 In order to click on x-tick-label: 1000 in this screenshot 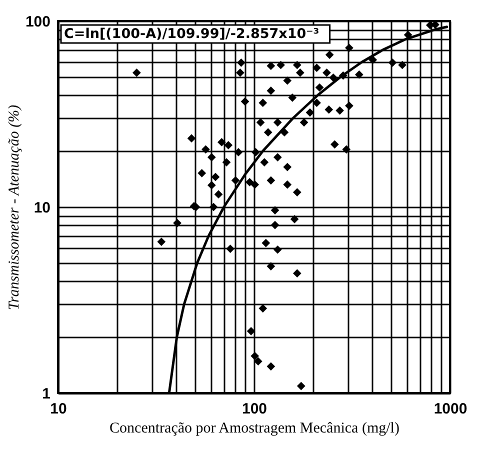, I will do `click(451, 409)`.